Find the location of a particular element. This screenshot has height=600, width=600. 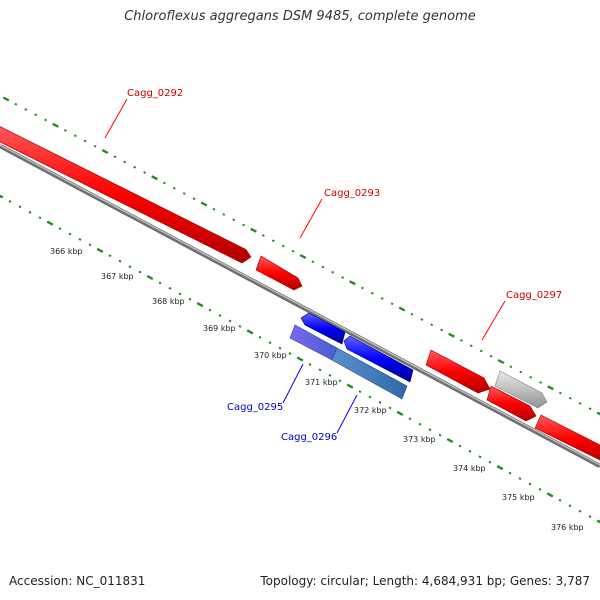

tick-label-370: 370 kbp is located at coordinates (270, 355).